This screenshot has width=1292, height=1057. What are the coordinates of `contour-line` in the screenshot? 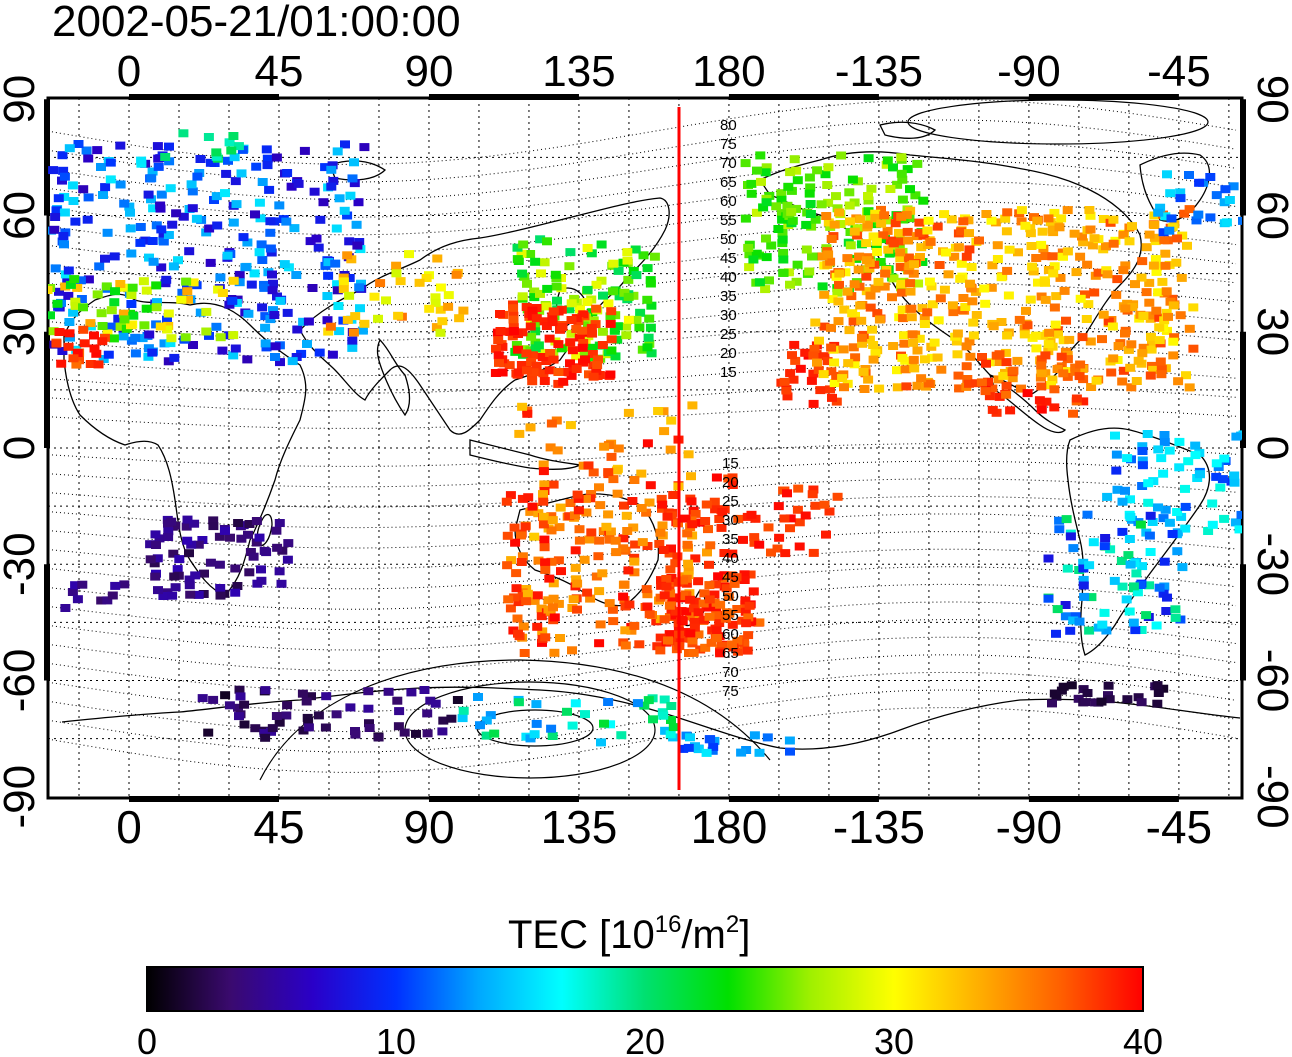 It's located at (642, 208).